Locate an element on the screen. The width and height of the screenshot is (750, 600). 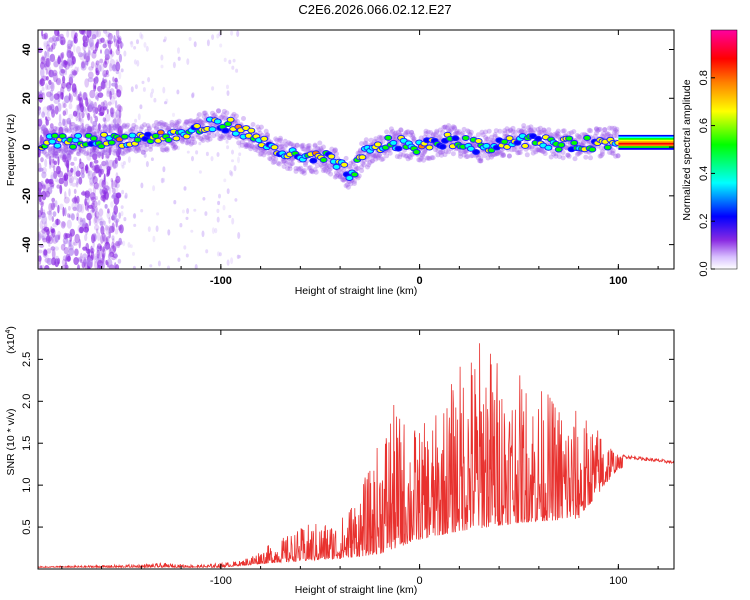
y-tick-label: -40 is located at coordinates (27, 245).